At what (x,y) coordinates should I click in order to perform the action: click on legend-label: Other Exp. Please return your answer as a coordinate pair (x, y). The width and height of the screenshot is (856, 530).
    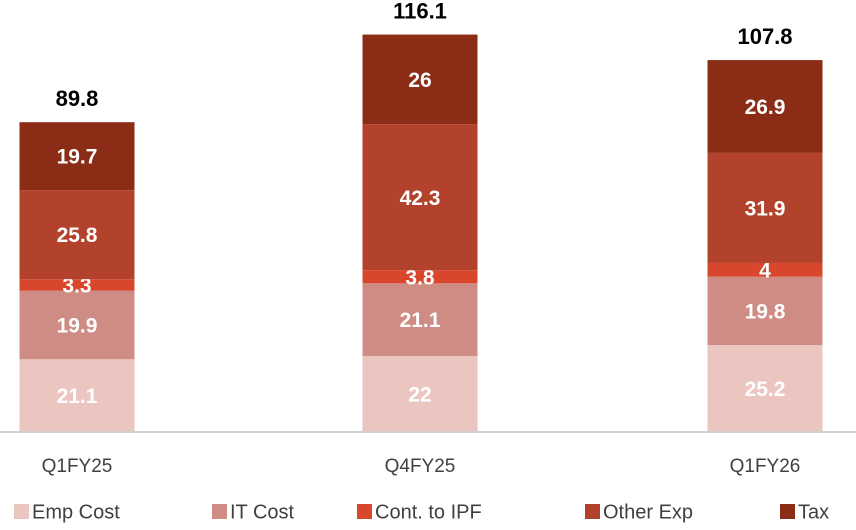
    Looking at the image, I should click on (648, 512).